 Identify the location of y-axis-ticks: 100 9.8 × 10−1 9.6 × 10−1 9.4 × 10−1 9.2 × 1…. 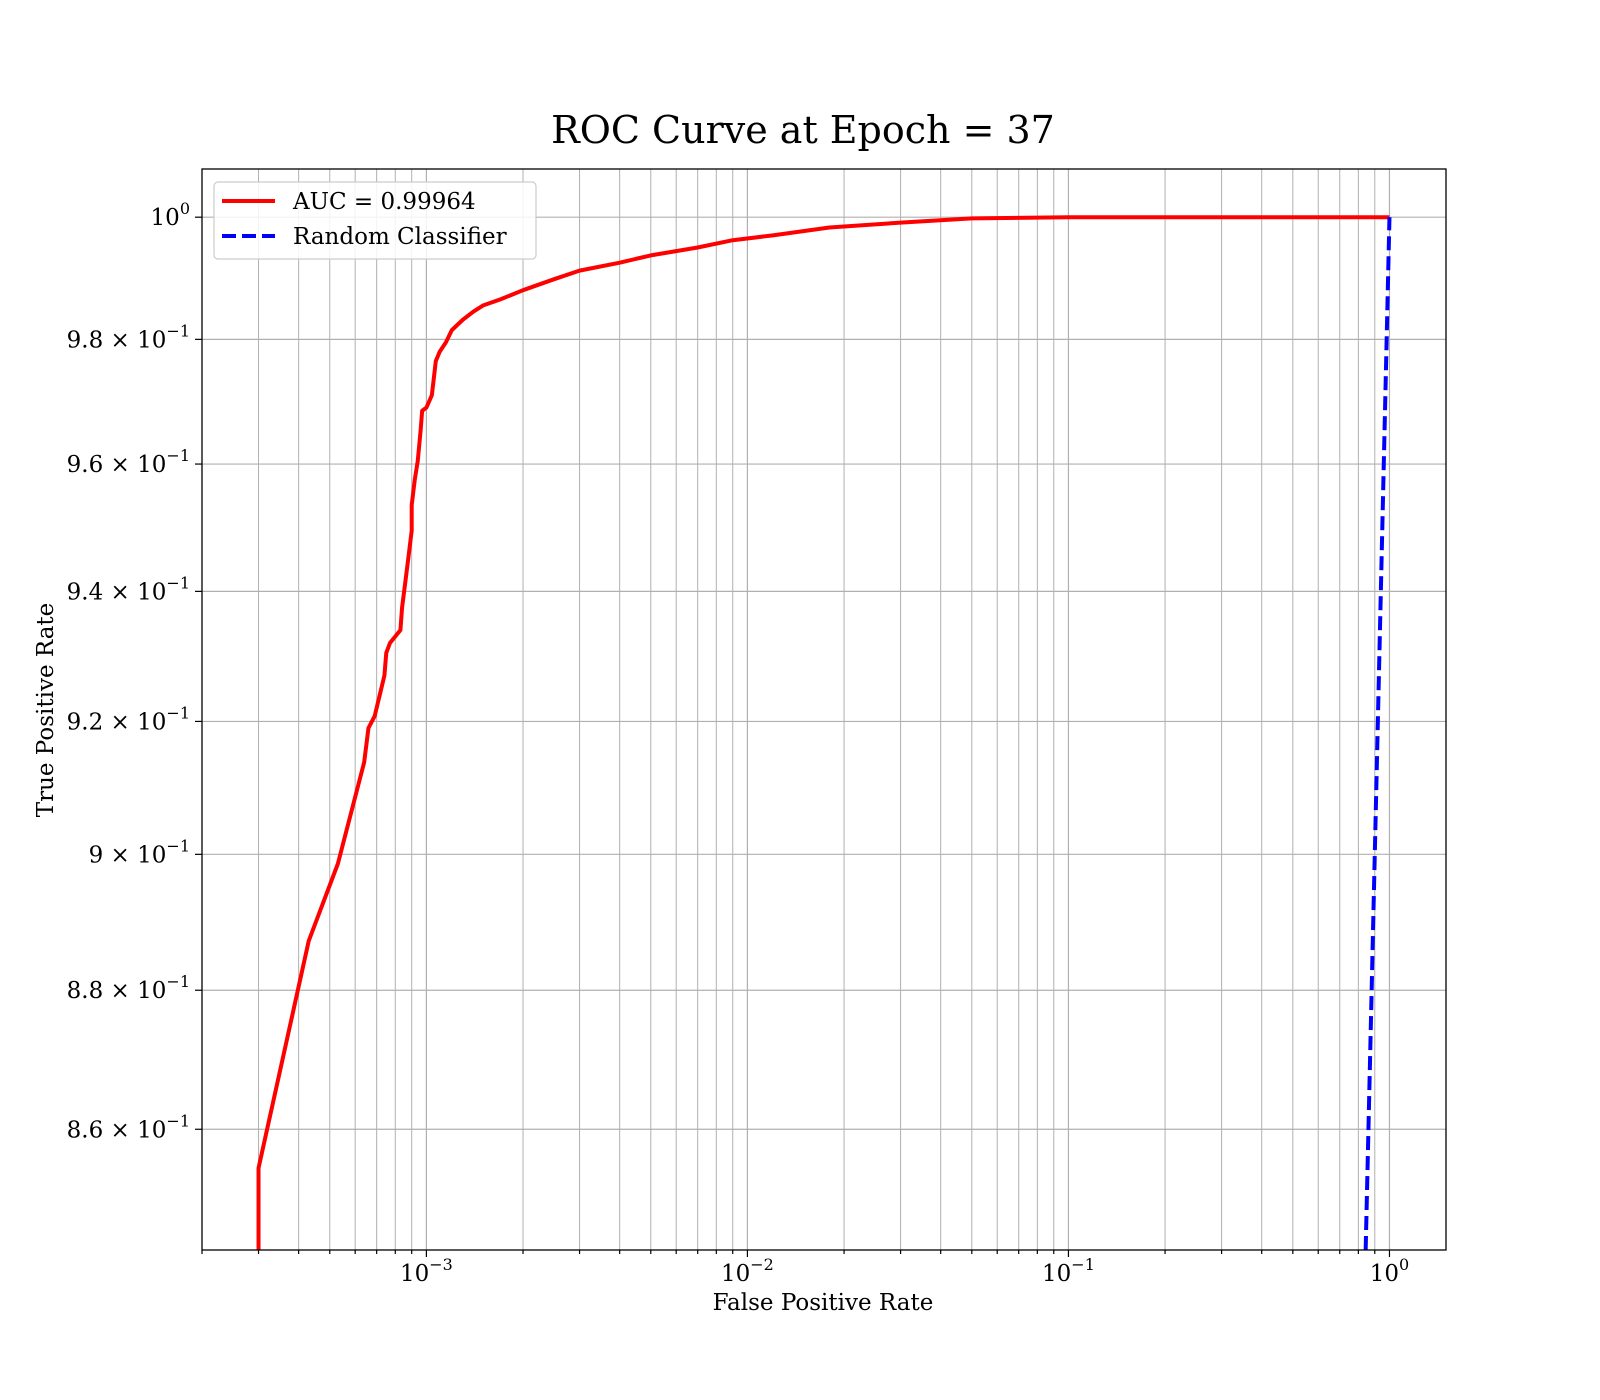
(134, 671).